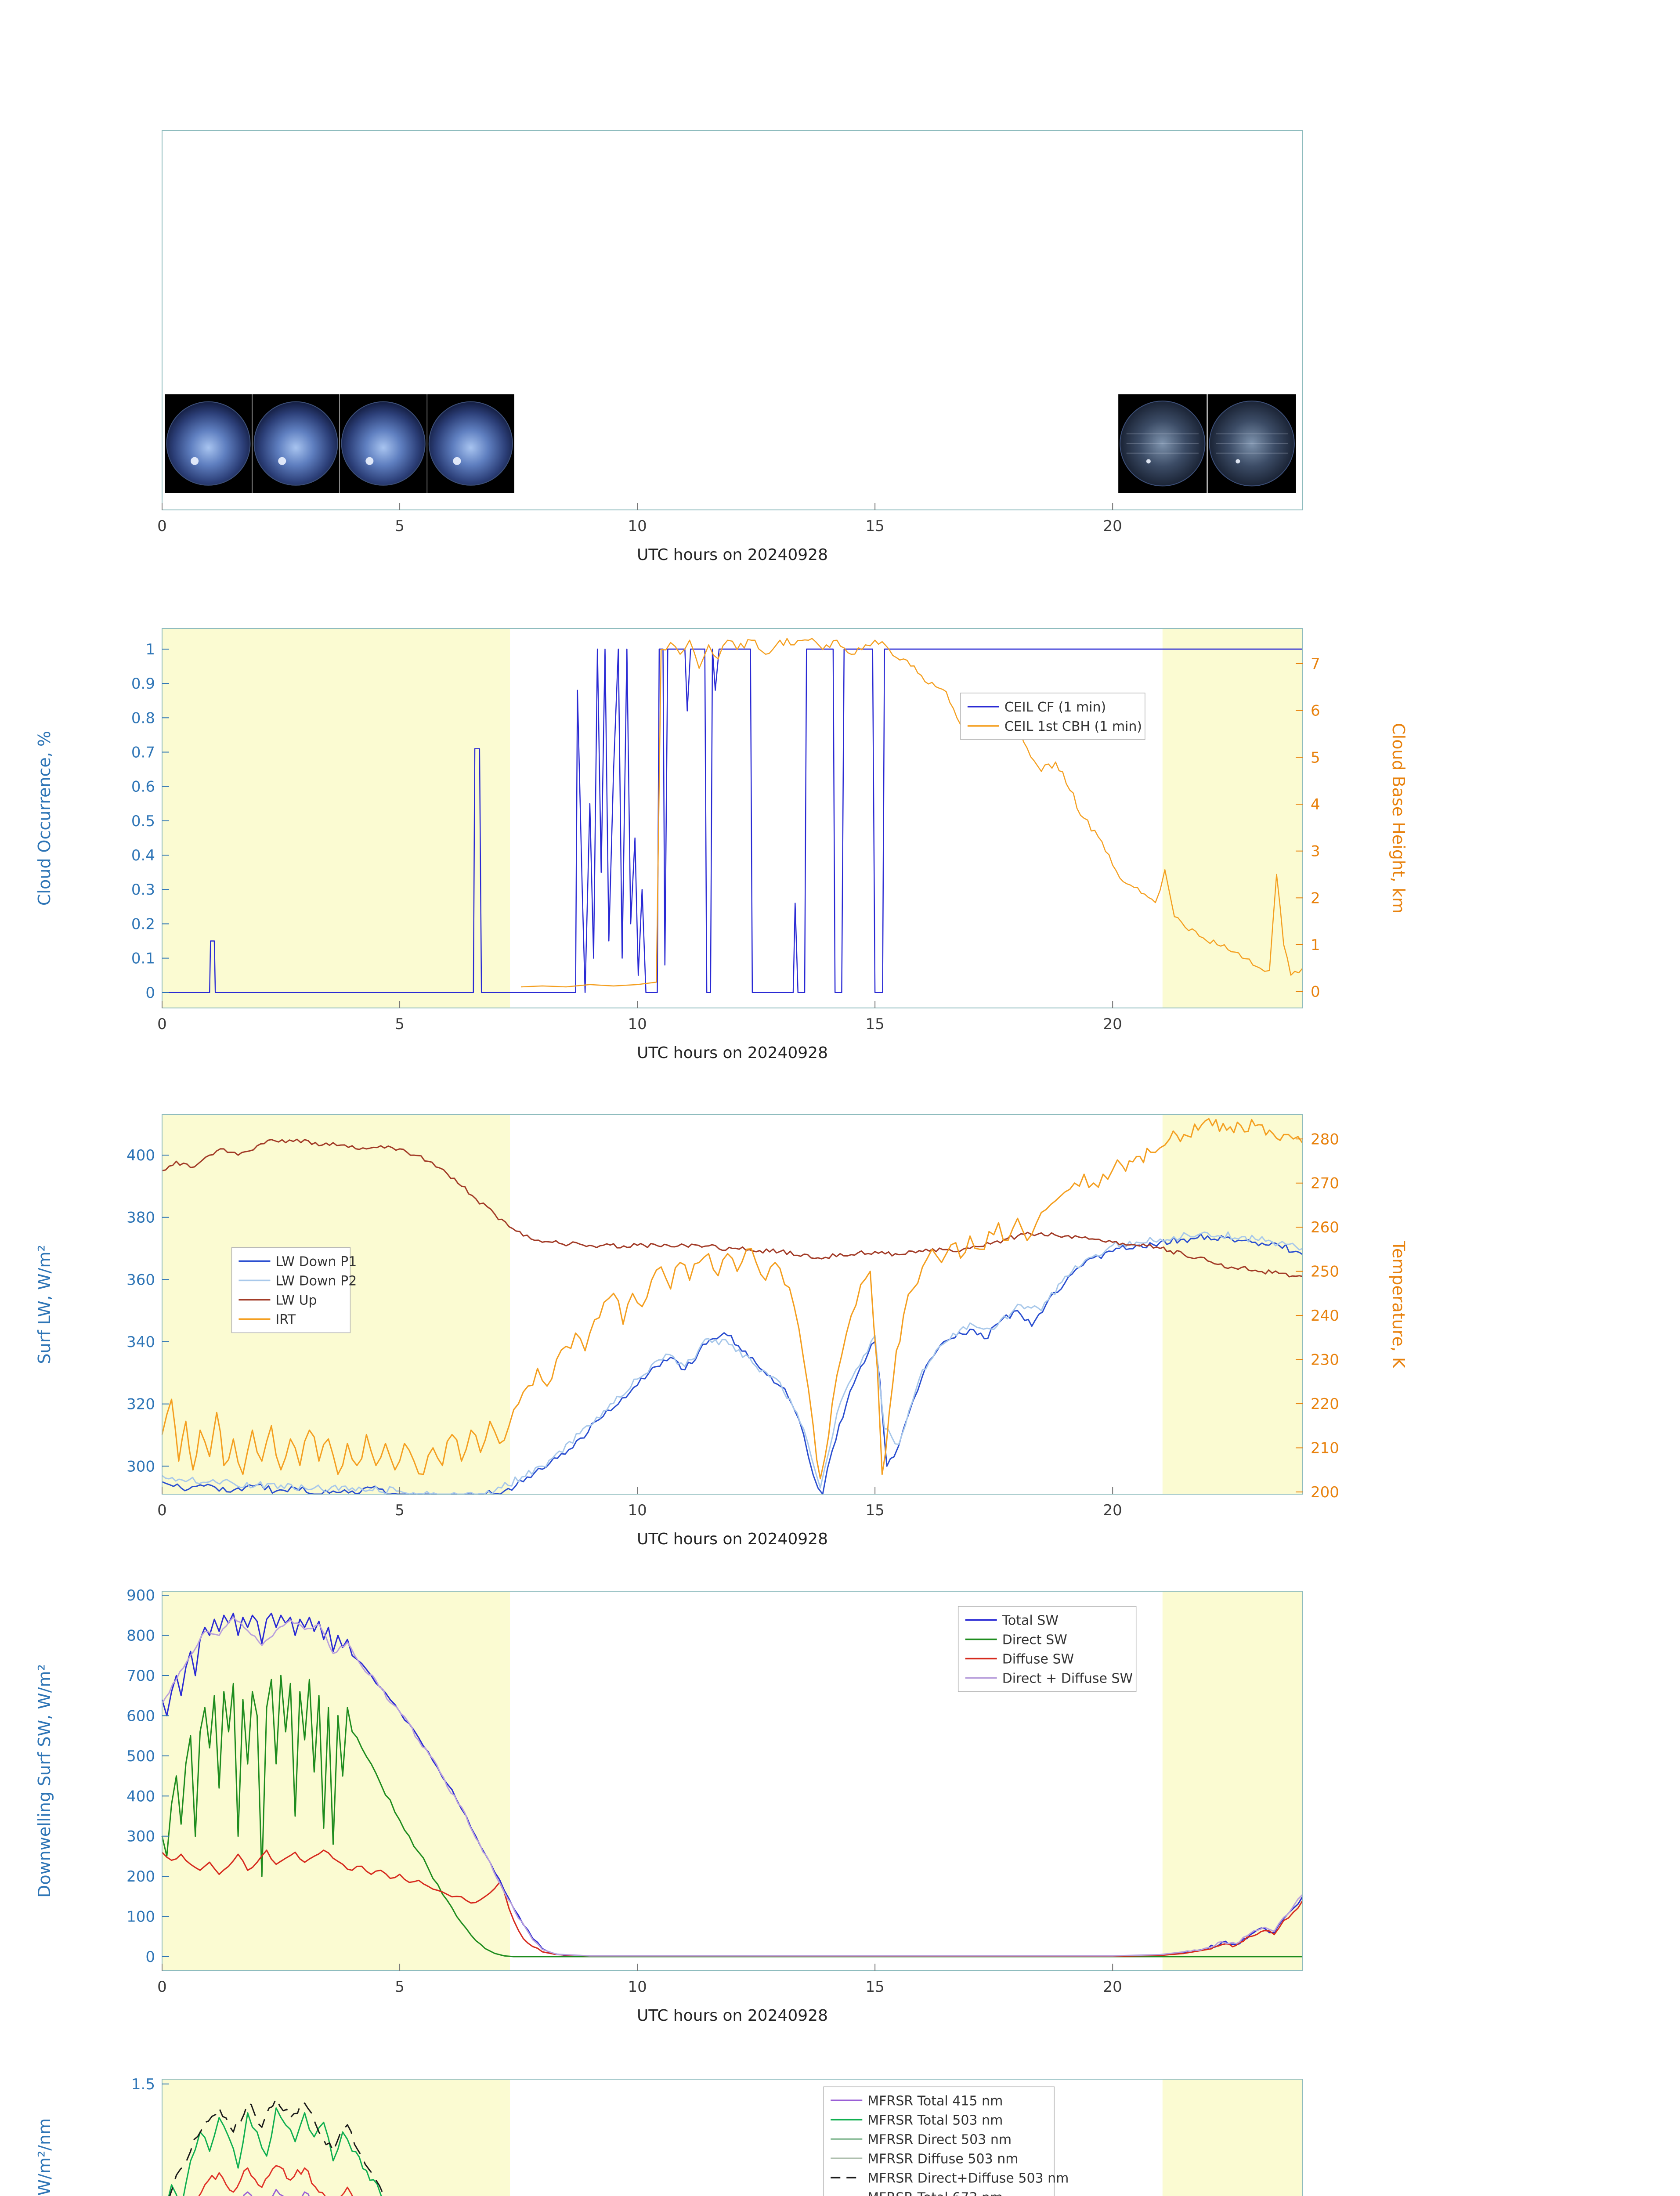  Describe the element at coordinates (1315, 664) in the screenshot. I see `y-tick-label-right: 7` at that location.